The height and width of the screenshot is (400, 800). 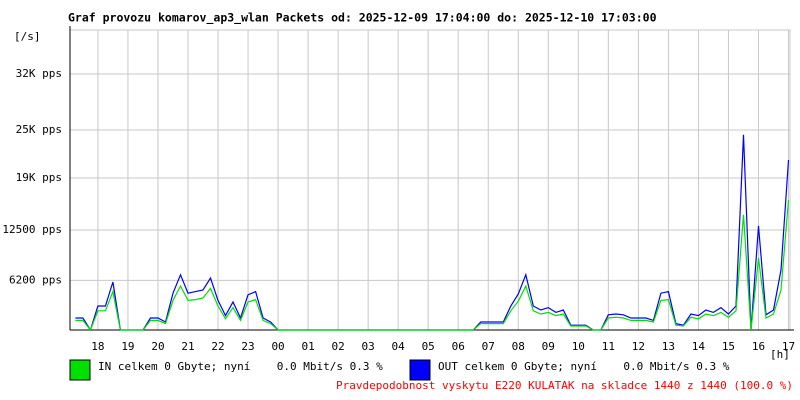 I want to click on y-tick-label: 12500 pps, so click(x=32, y=229).